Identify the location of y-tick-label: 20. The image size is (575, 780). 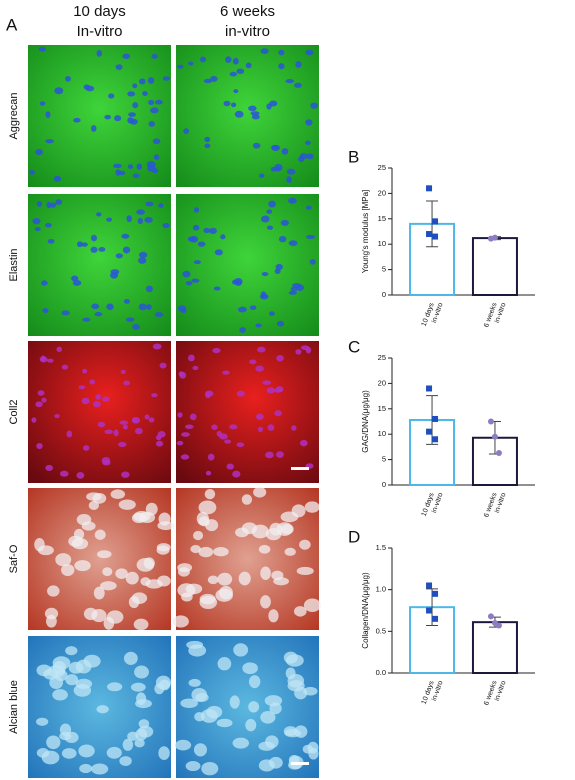
(382, 192).